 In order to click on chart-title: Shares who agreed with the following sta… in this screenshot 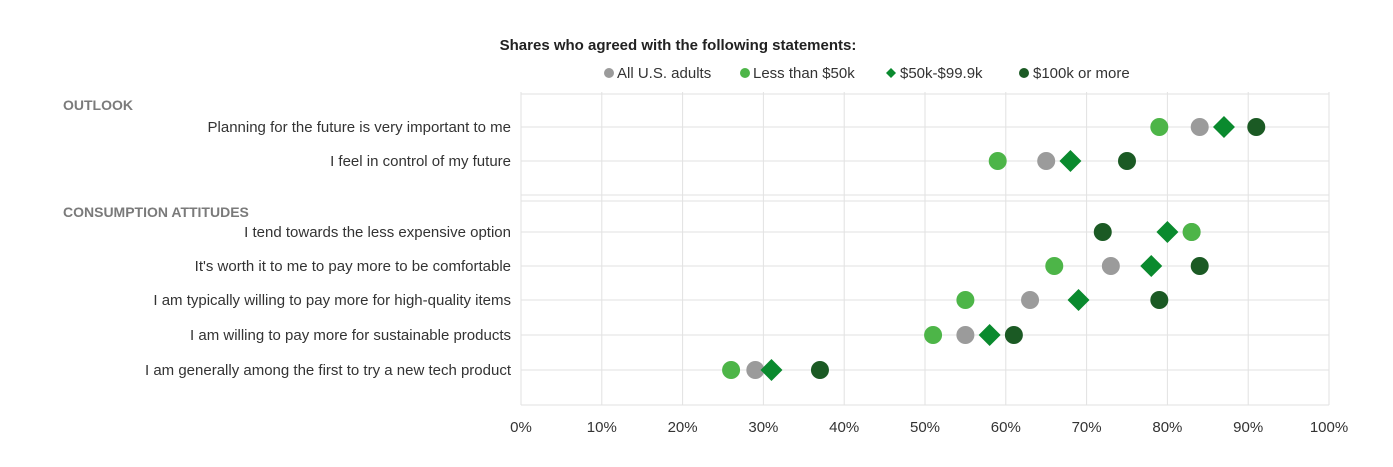, I will do `click(678, 45)`.